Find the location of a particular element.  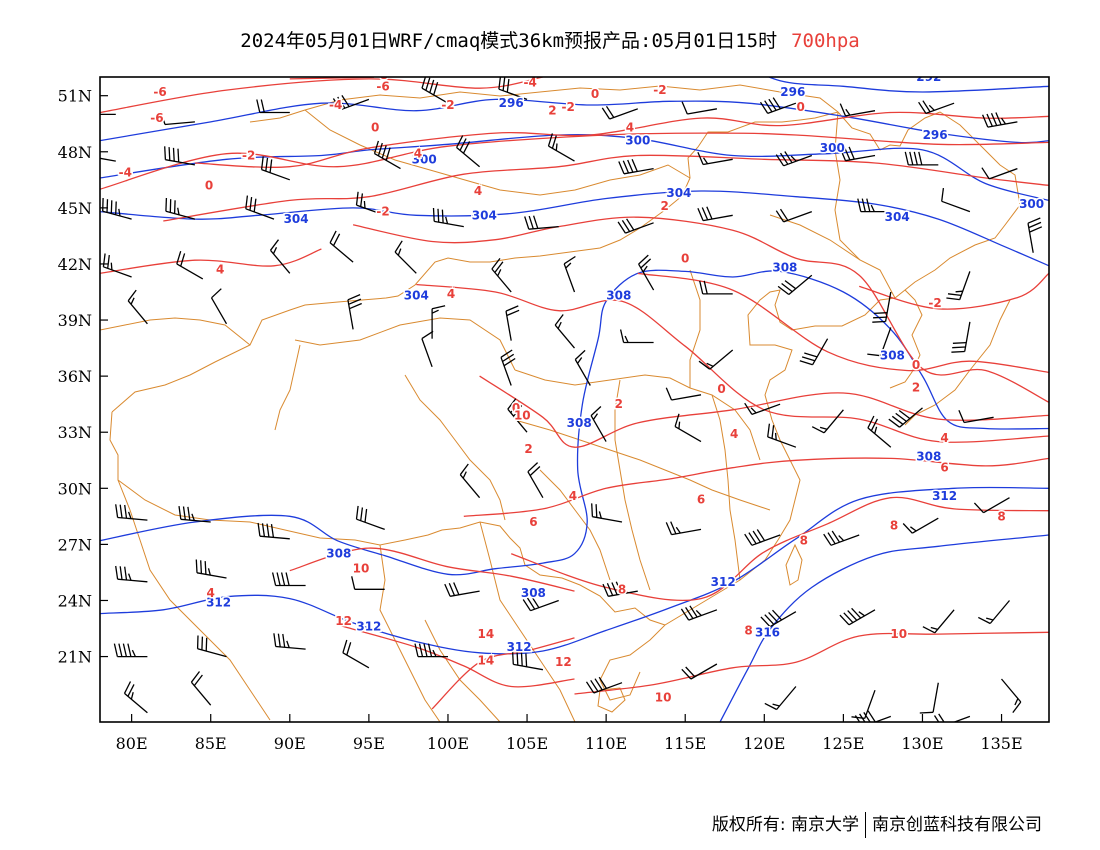

tibet-qinghai-border is located at coordinates (405, 344).